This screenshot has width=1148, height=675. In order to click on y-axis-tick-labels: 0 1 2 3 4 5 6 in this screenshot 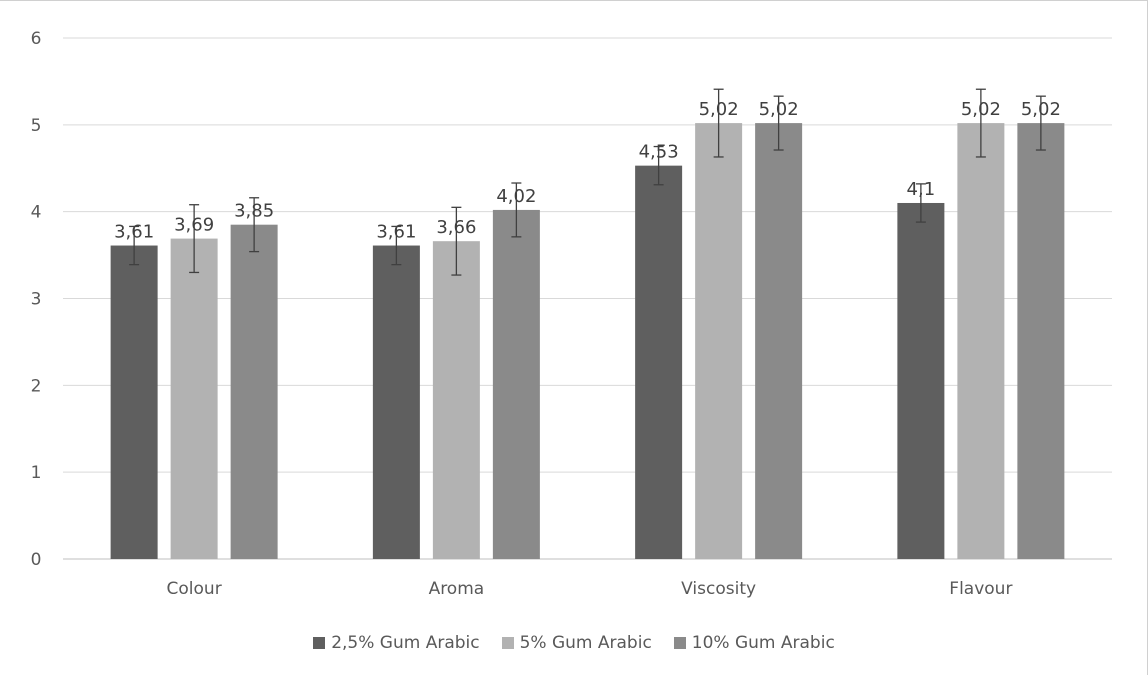, I will do `click(36, 299)`.